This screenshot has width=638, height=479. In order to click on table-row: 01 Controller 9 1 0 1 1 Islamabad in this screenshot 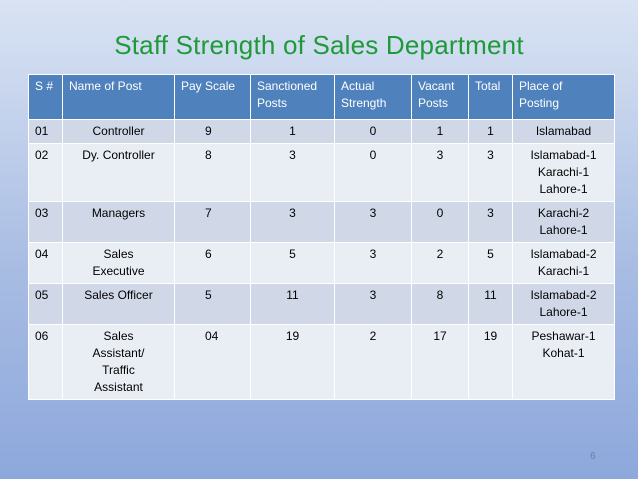, I will do `click(321, 131)`.